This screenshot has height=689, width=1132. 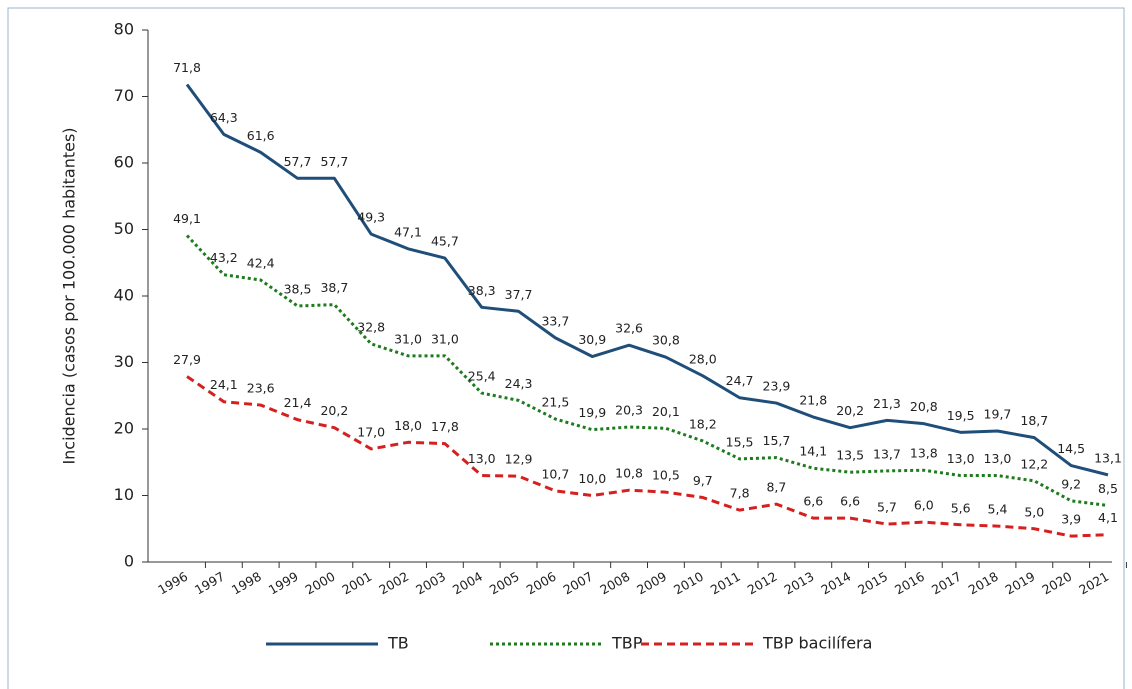 What do you see at coordinates (887, 453) in the screenshot?
I see `value-label: 13,7` at bounding box center [887, 453].